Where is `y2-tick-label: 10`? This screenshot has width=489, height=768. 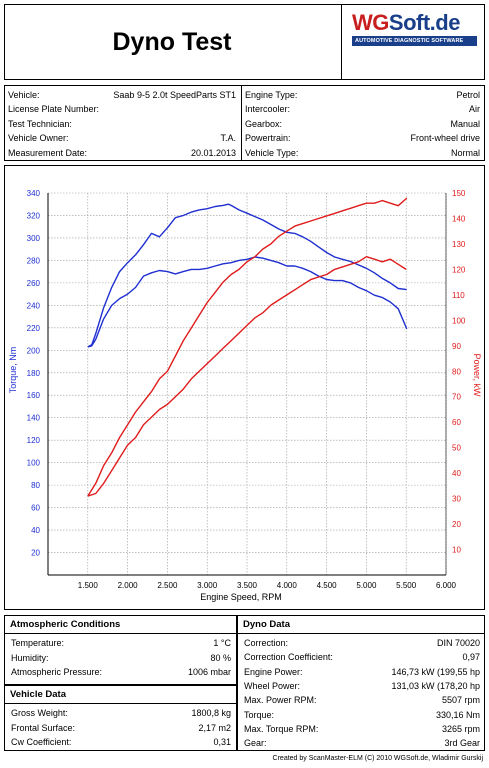
y2-tick-label: 10 is located at coordinates (456, 550).